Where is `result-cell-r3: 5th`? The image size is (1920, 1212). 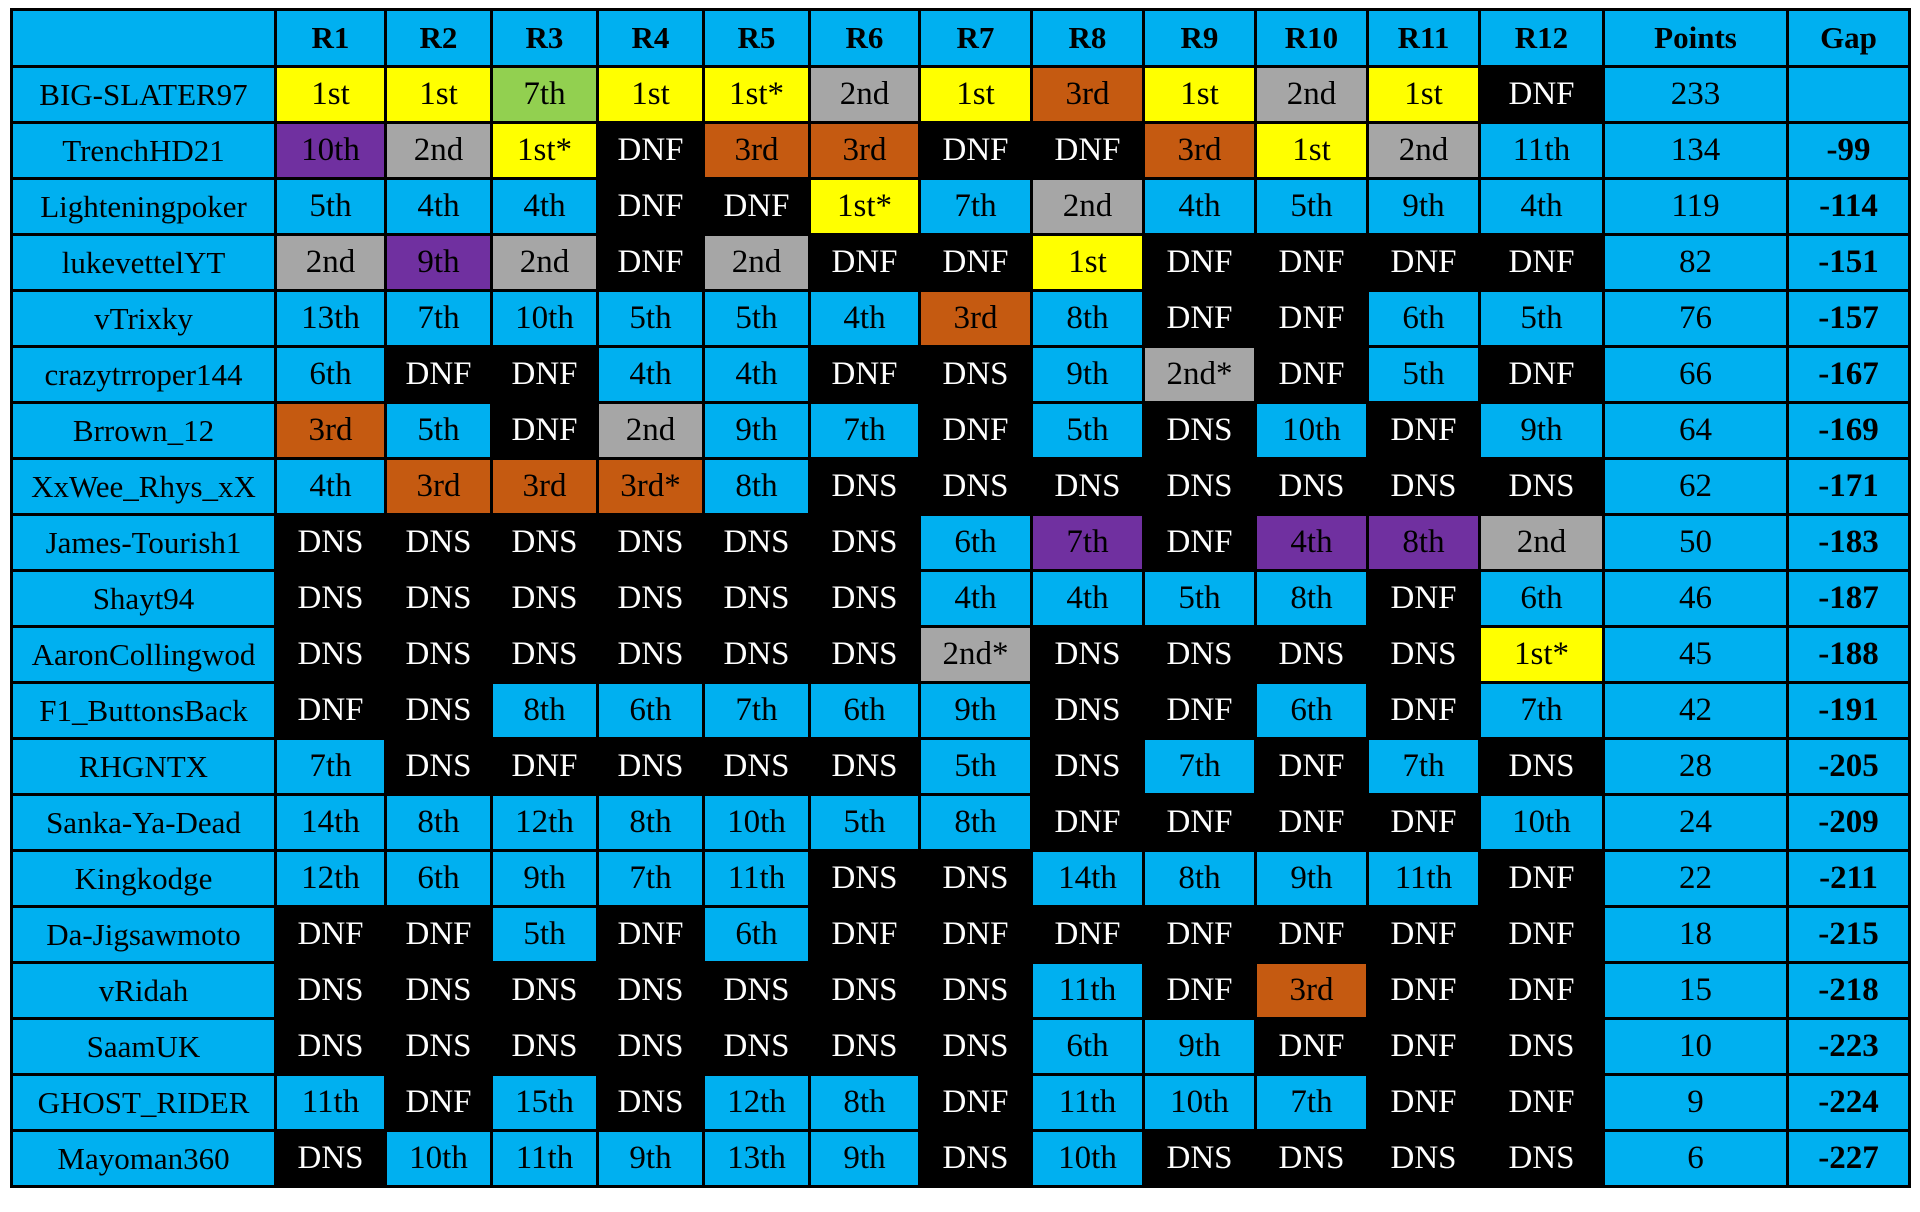
result-cell-r3: 5th is located at coordinates (544, 934).